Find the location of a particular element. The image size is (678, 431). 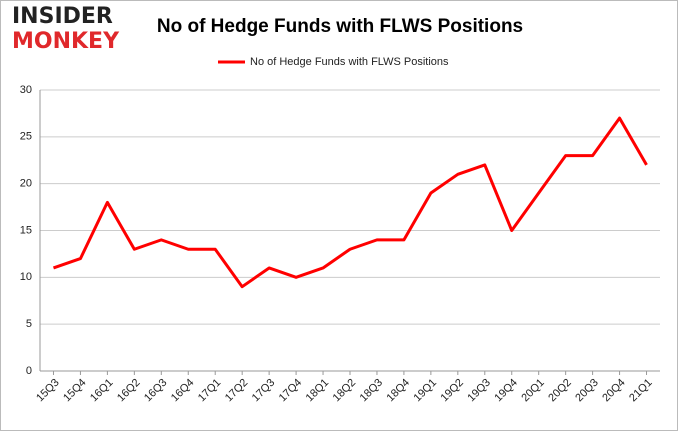

logo-line2: MONKEY is located at coordinates (66, 41).